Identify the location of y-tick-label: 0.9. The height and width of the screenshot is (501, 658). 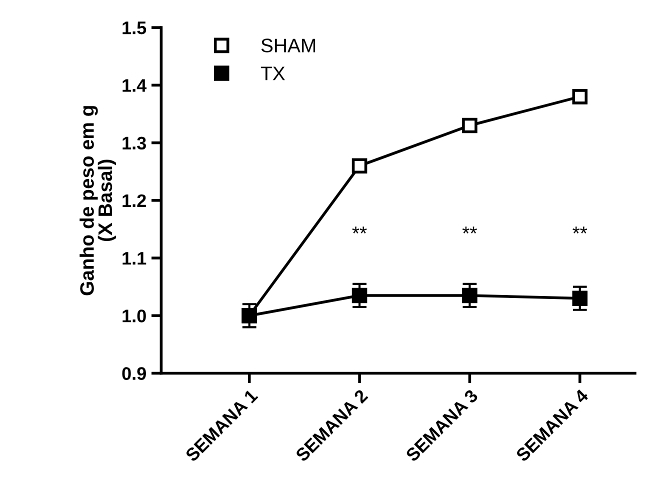
(134, 373).